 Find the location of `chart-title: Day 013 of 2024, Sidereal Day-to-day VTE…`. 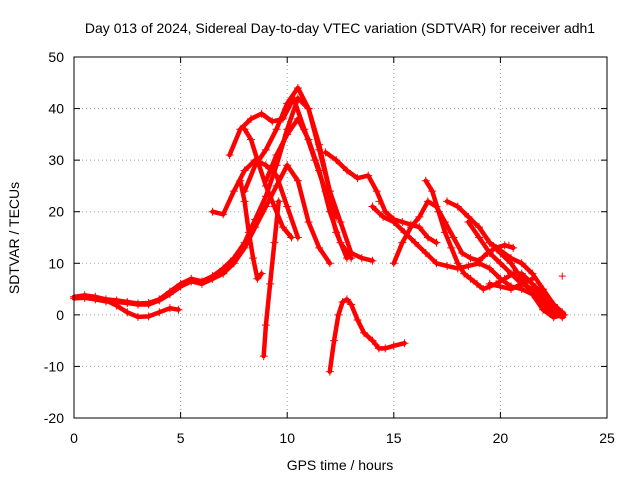

chart-title: Day 013 of 2024, Sidereal Day-to-day VTE… is located at coordinates (340, 28).